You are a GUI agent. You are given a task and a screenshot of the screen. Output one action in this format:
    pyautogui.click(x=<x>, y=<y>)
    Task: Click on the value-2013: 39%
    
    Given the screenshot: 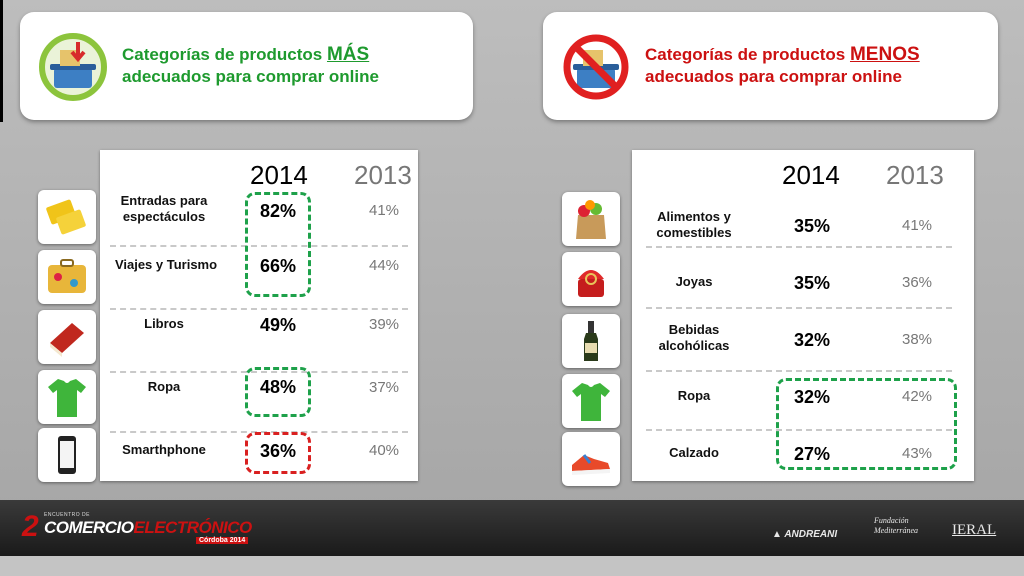 What is the action you would take?
    pyautogui.click(x=384, y=324)
    